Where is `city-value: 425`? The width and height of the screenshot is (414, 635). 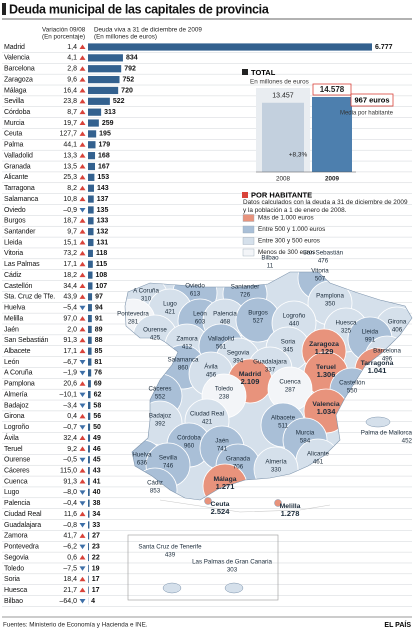 city-value: 425 is located at coordinates (155, 338).